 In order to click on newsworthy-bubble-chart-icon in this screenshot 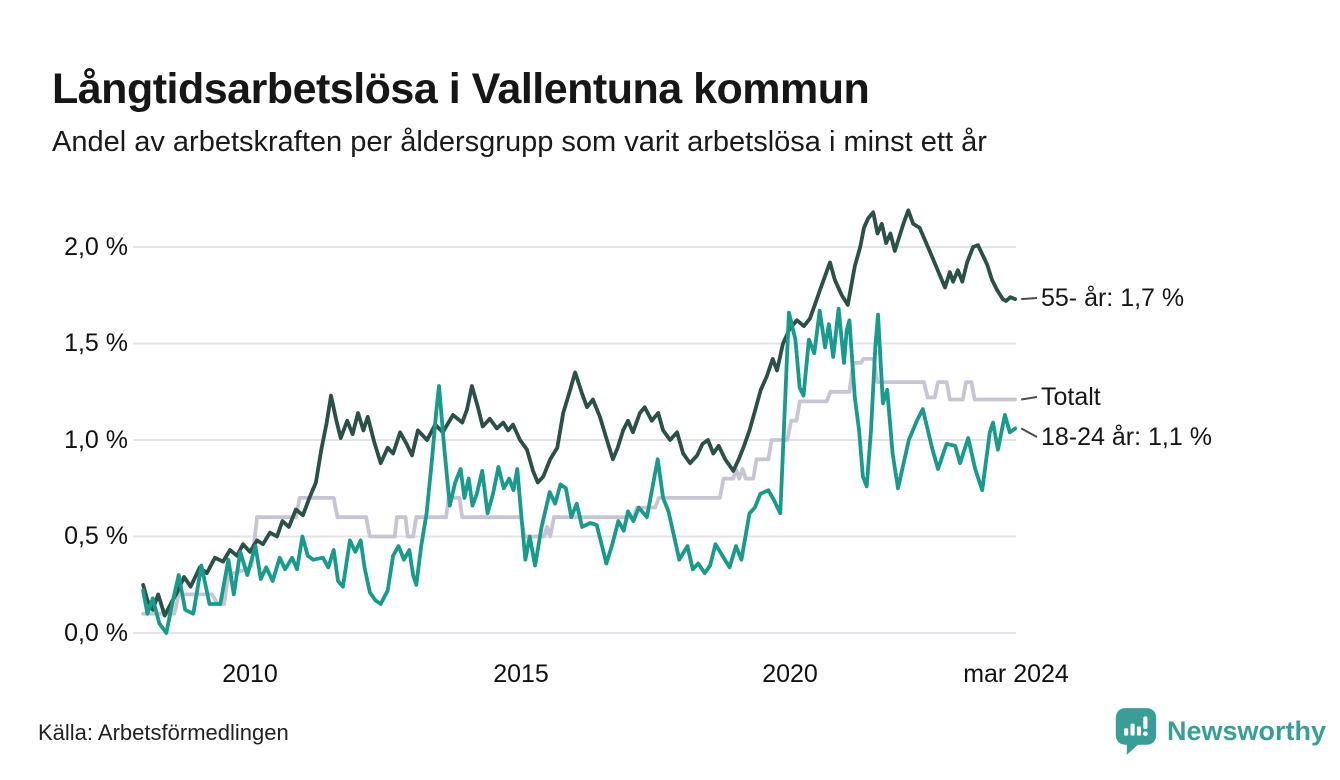, I will do `click(1136, 731)`.